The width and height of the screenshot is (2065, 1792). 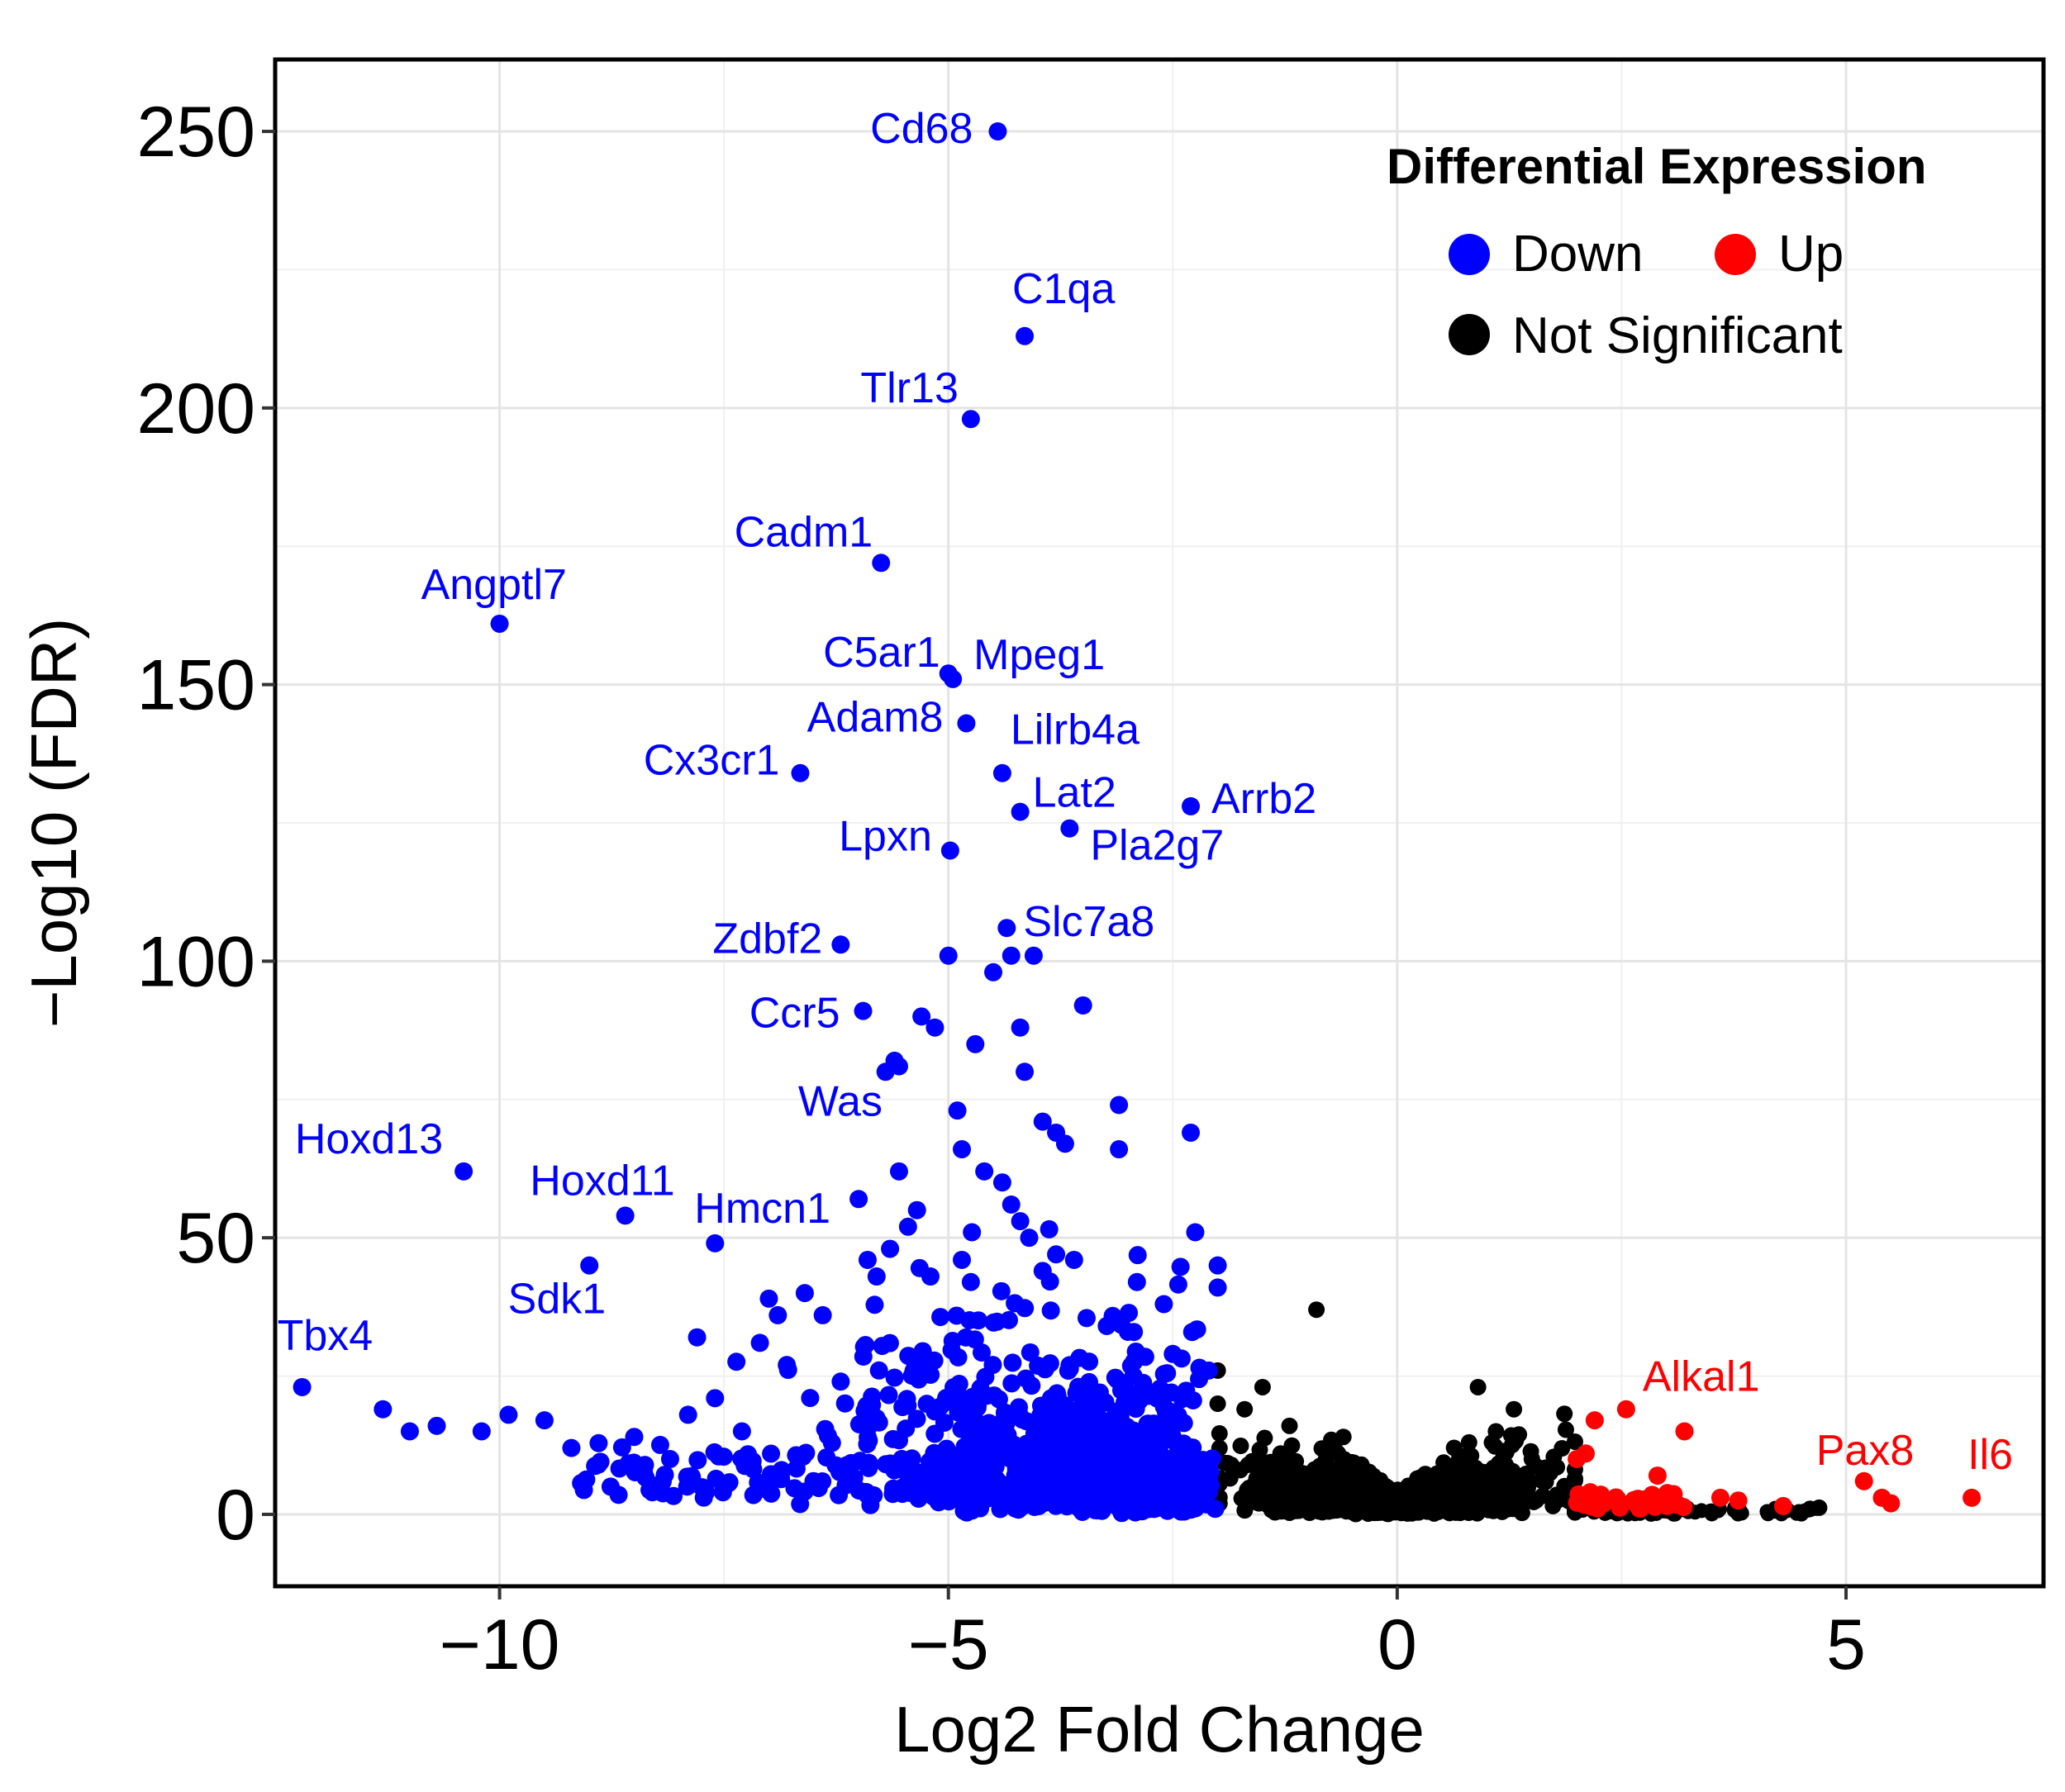 What do you see at coordinates (196, 685) in the screenshot?
I see `y-tick-label: 150` at bounding box center [196, 685].